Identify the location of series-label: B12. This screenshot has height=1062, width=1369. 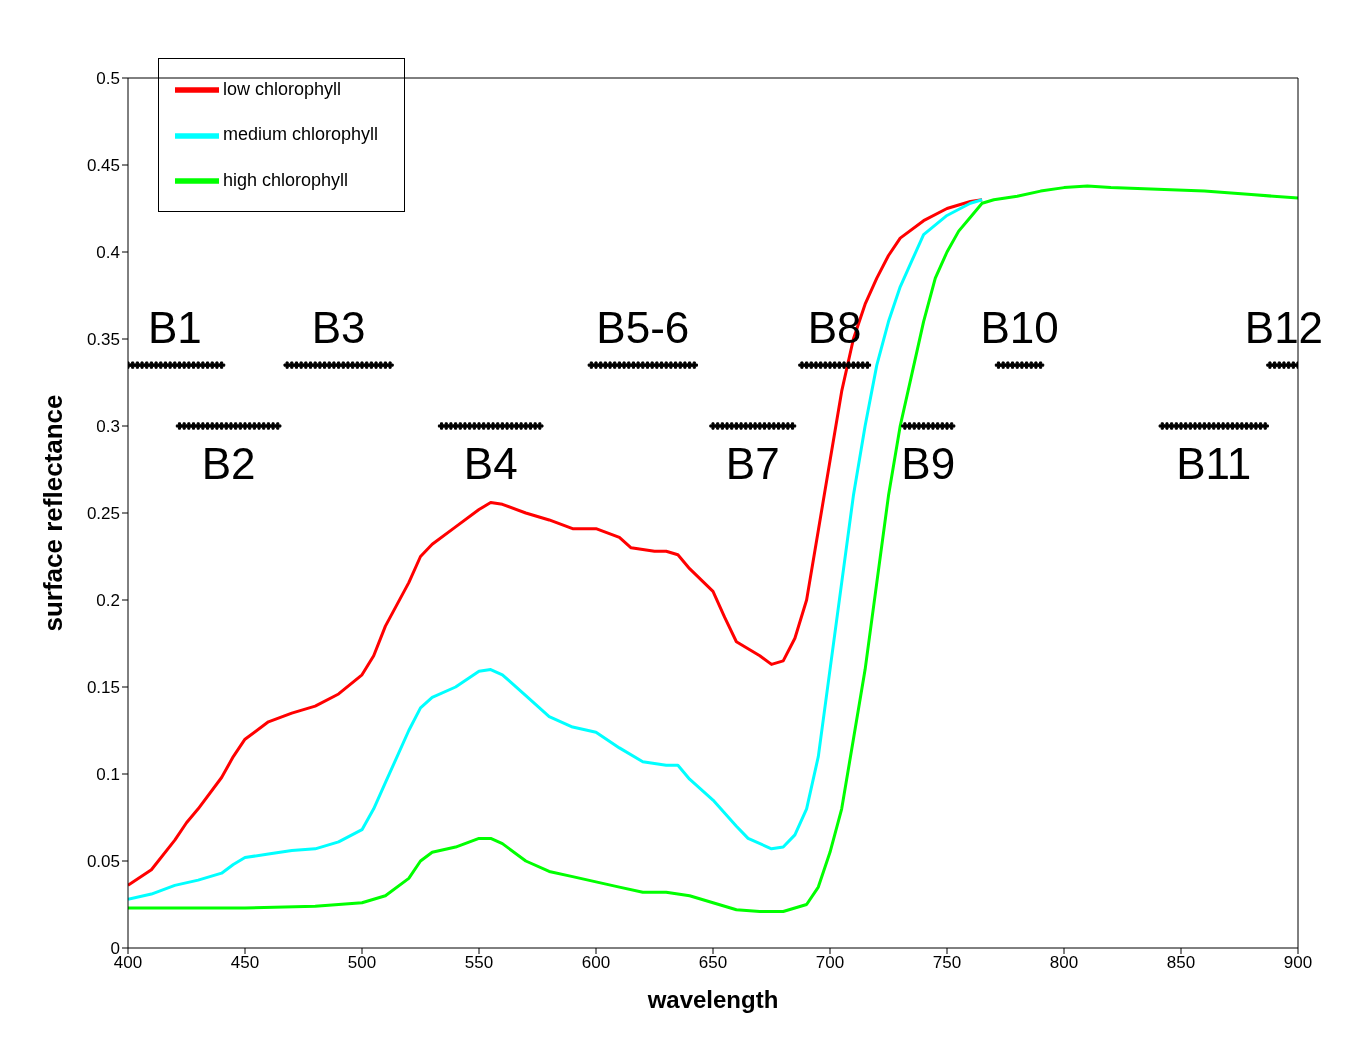
(1284, 328).